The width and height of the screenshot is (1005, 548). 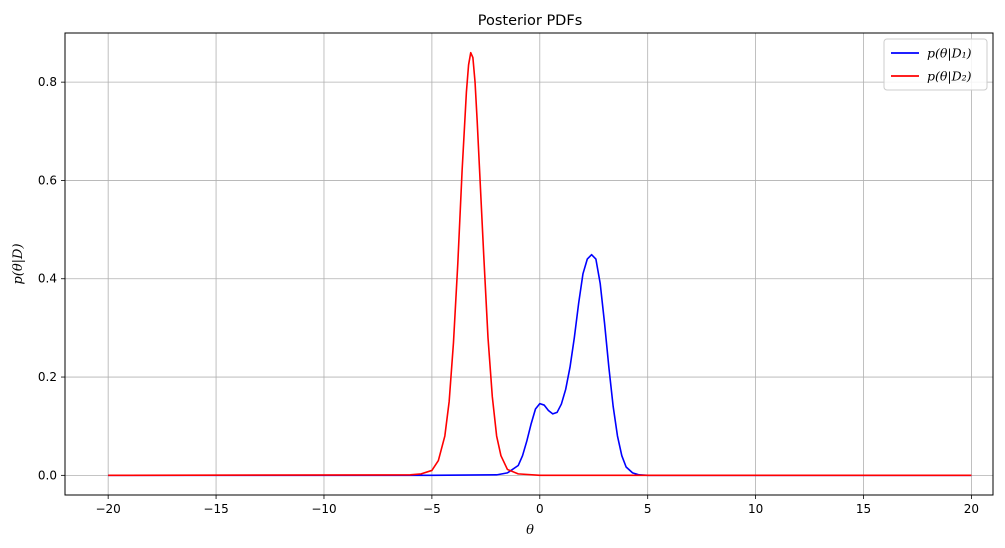 What do you see at coordinates (215, 509) in the screenshot?
I see `x-tick-label: −15` at bounding box center [215, 509].